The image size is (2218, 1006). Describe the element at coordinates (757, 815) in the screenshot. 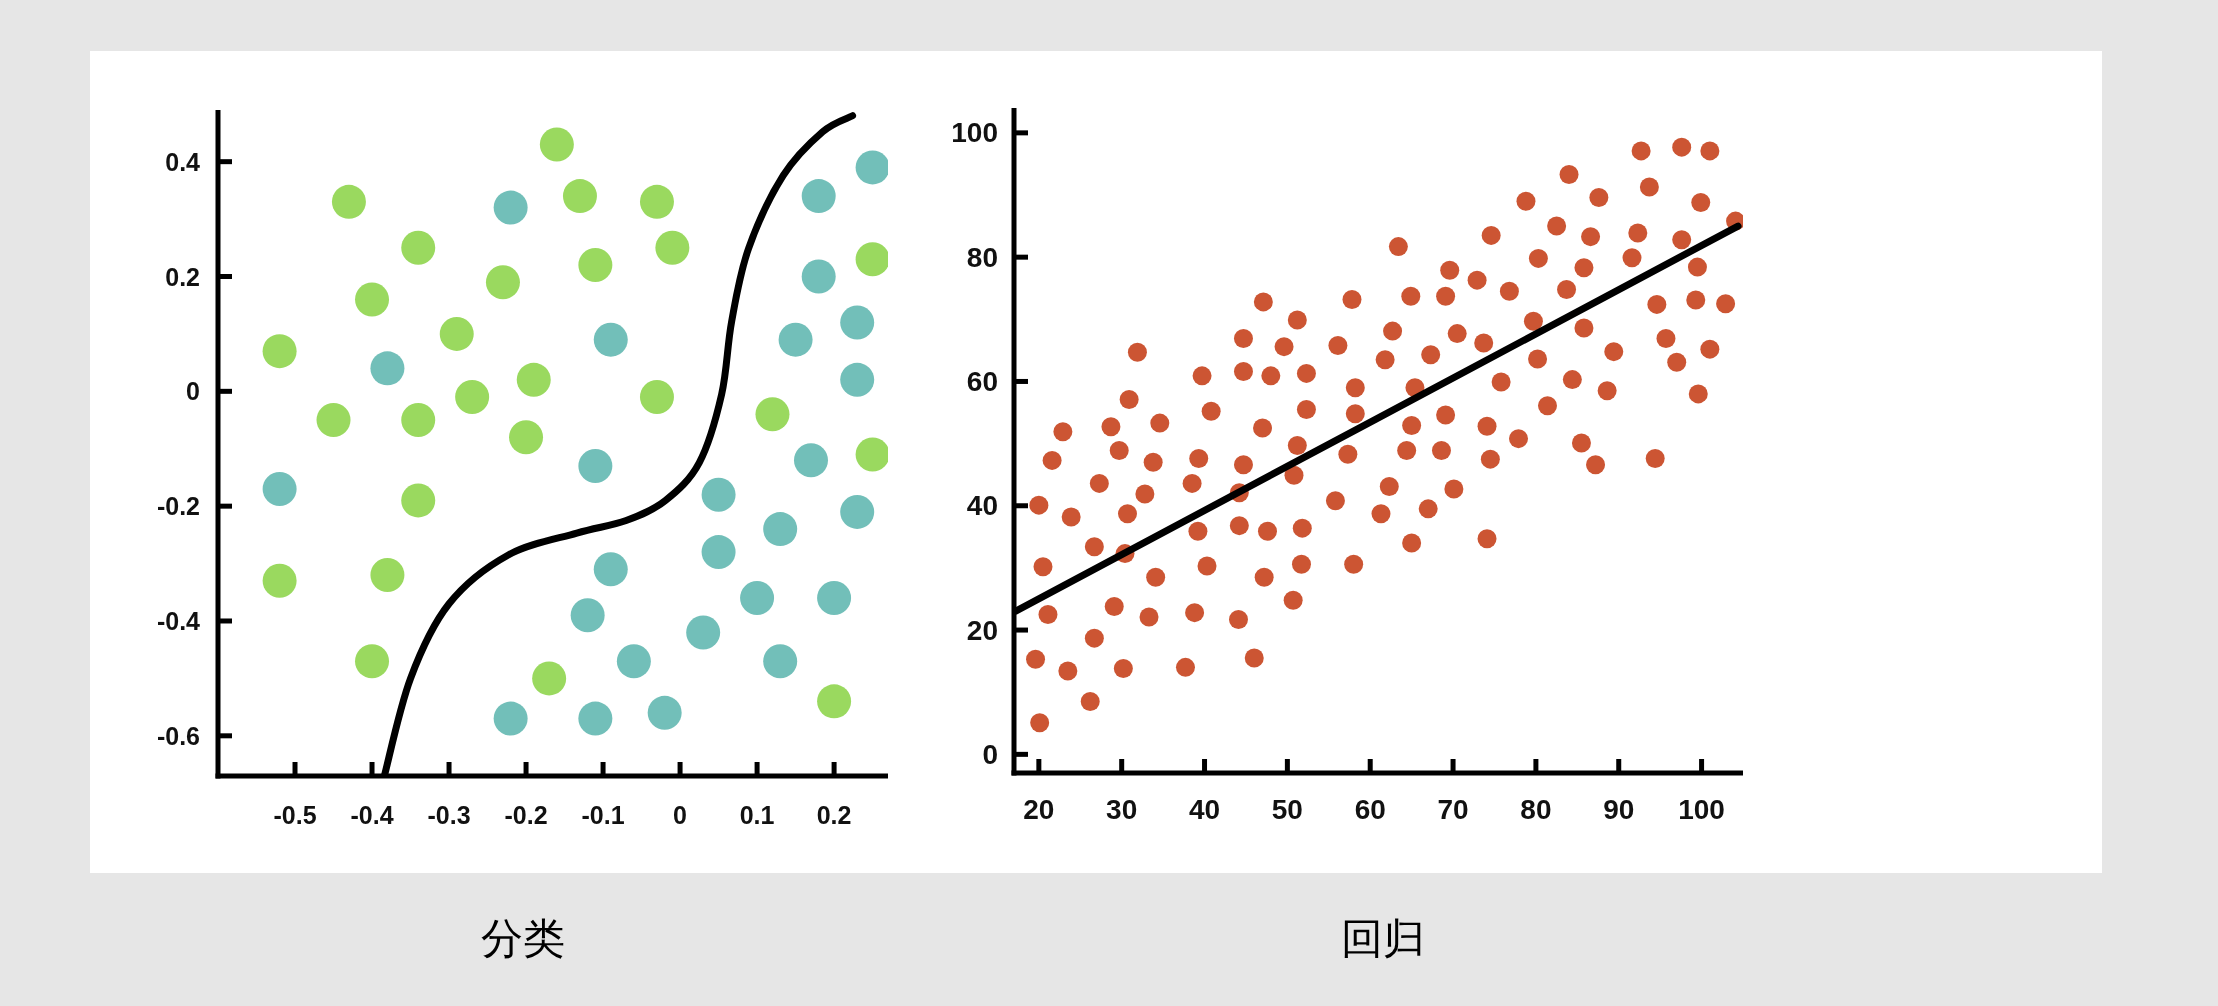

I see `x-tick-label: 0.1` at that location.